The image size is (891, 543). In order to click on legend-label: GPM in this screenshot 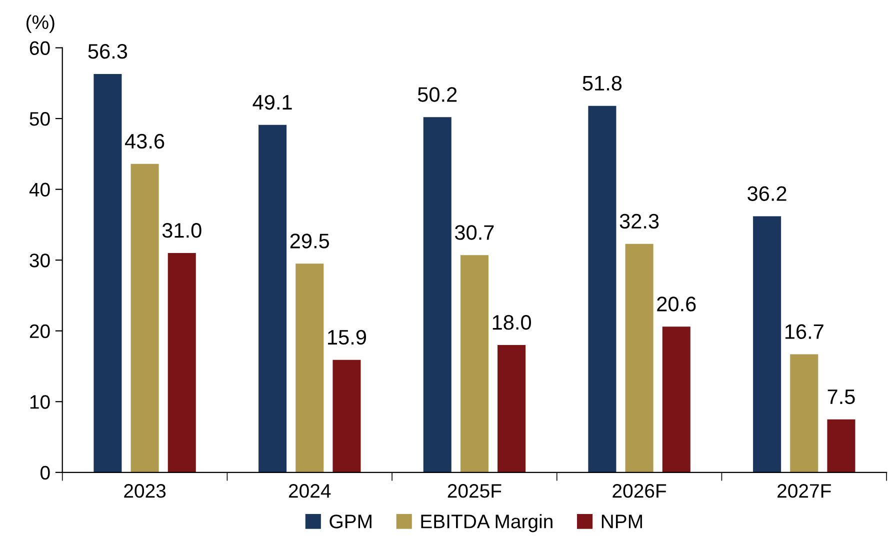, I will do `click(351, 521)`.